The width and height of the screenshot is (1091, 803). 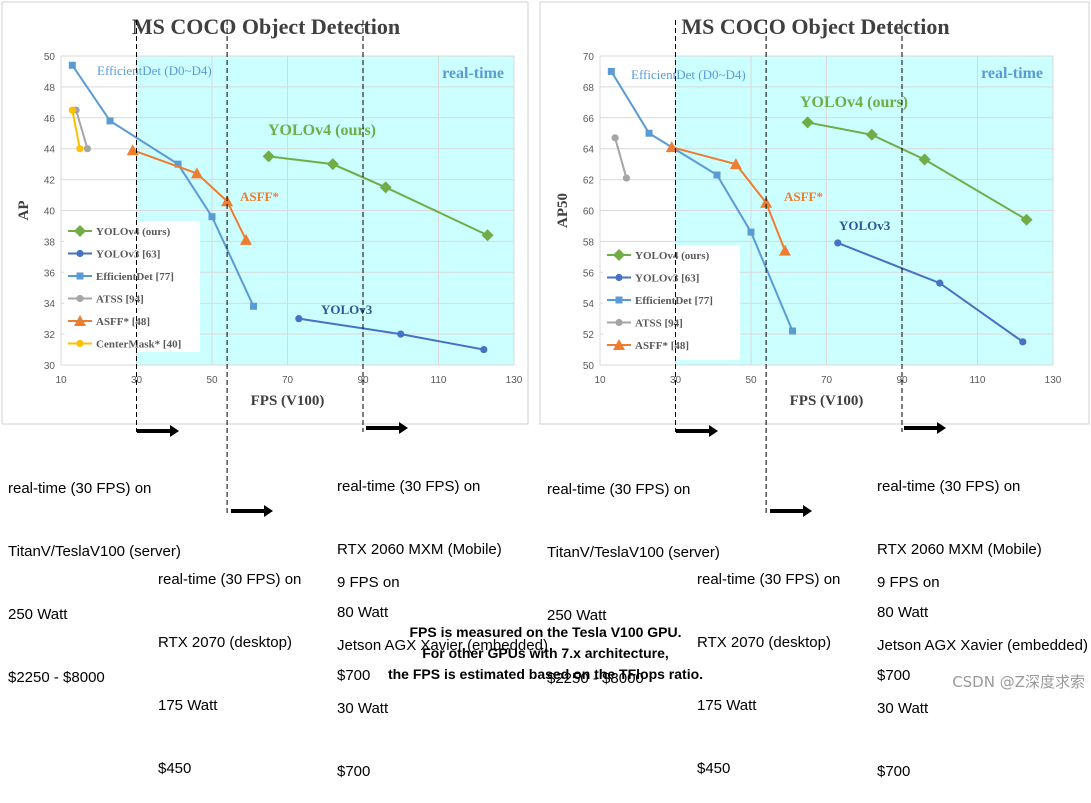 What do you see at coordinates (545, 632) in the screenshot?
I see `footer-line-1: FPS is measured on the Tesla V100 GPU.` at bounding box center [545, 632].